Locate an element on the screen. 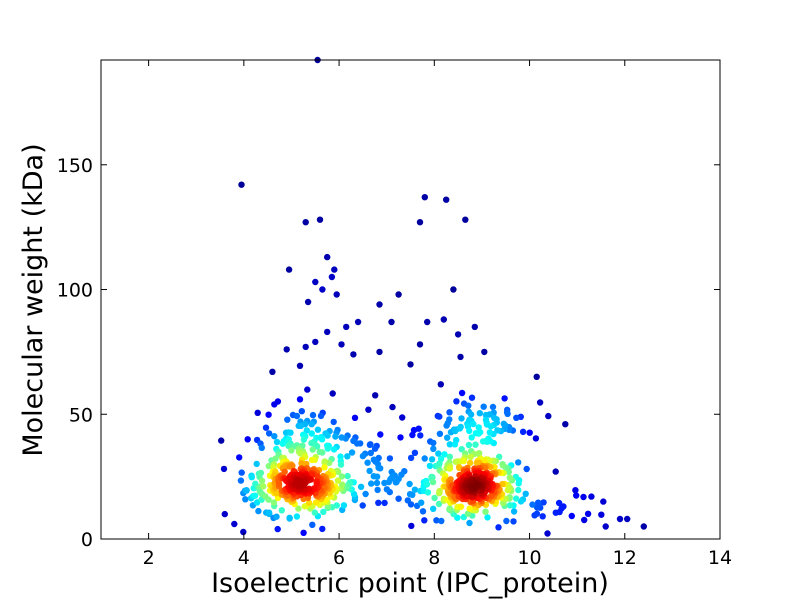  y-axis-title: Molecular weight (kDa) is located at coordinates (33, 299).